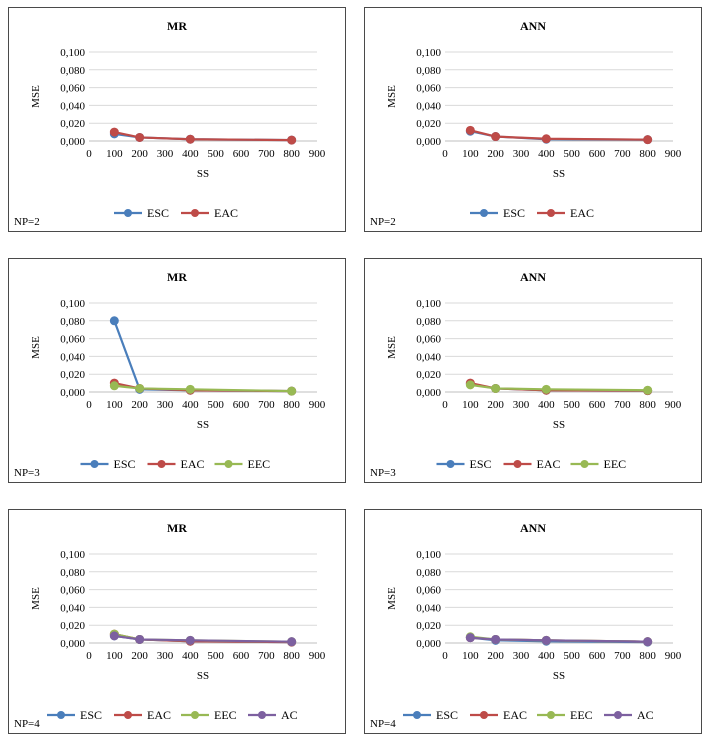  What do you see at coordinates (215, 154) in the screenshot?
I see `x-tick-label: 500` at bounding box center [215, 154].